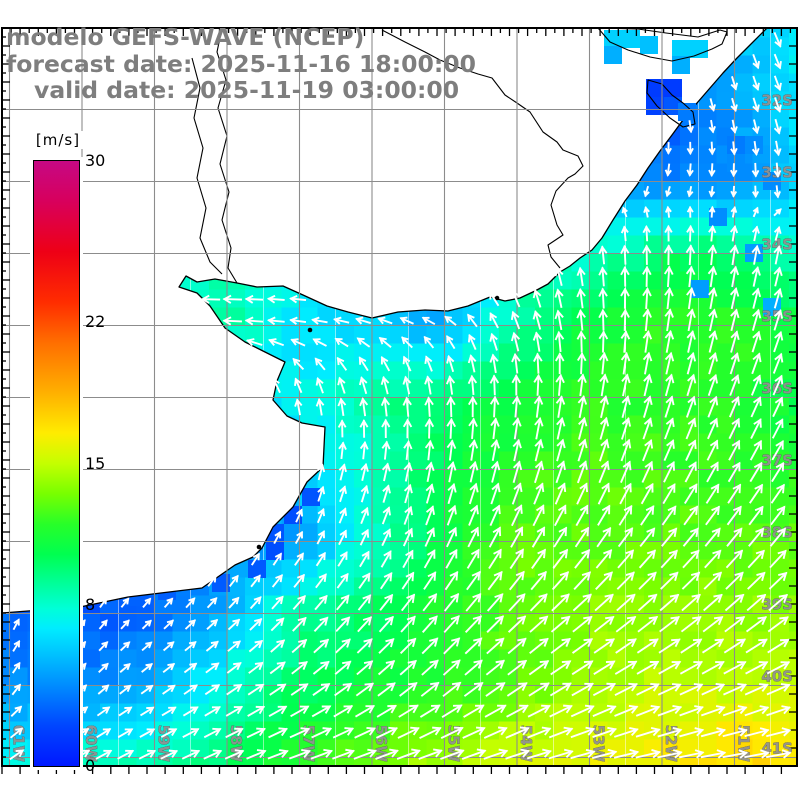 The image size is (800, 800). What do you see at coordinates (58, 140) in the screenshot?
I see `colorbar-unit-label: [m/s]` at bounding box center [58, 140].